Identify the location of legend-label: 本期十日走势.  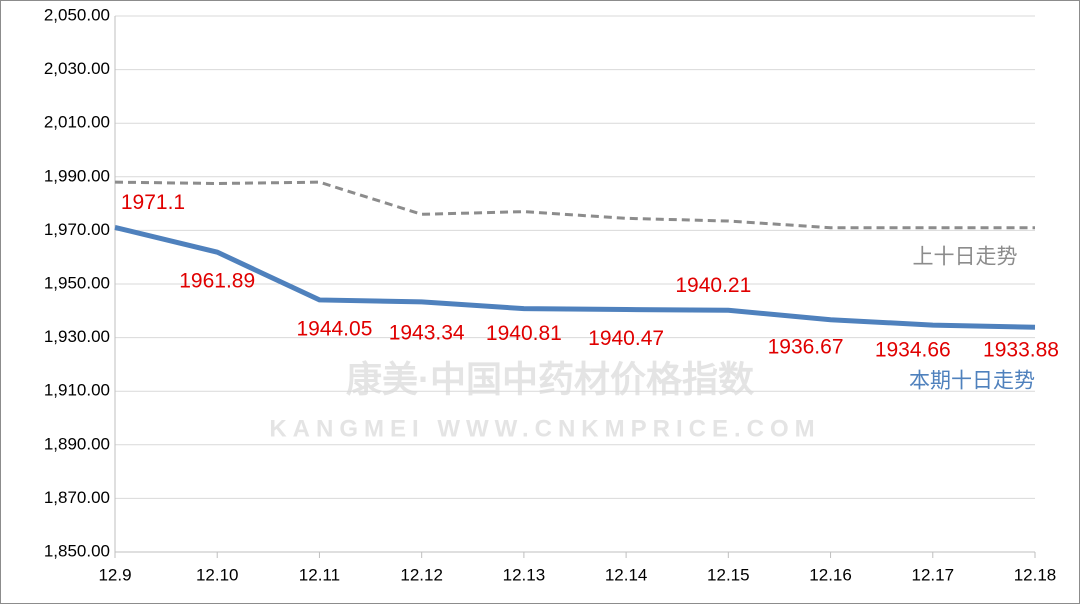
(972, 381).